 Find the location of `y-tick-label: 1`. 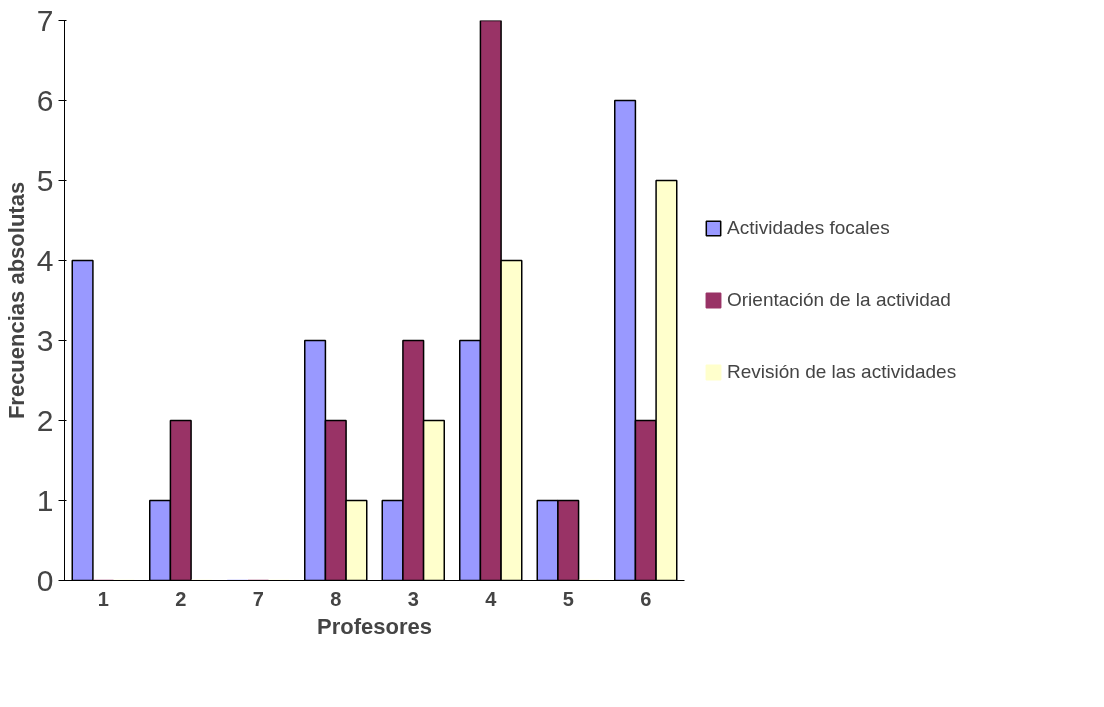

y-tick-label: 1 is located at coordinates (45, 500).